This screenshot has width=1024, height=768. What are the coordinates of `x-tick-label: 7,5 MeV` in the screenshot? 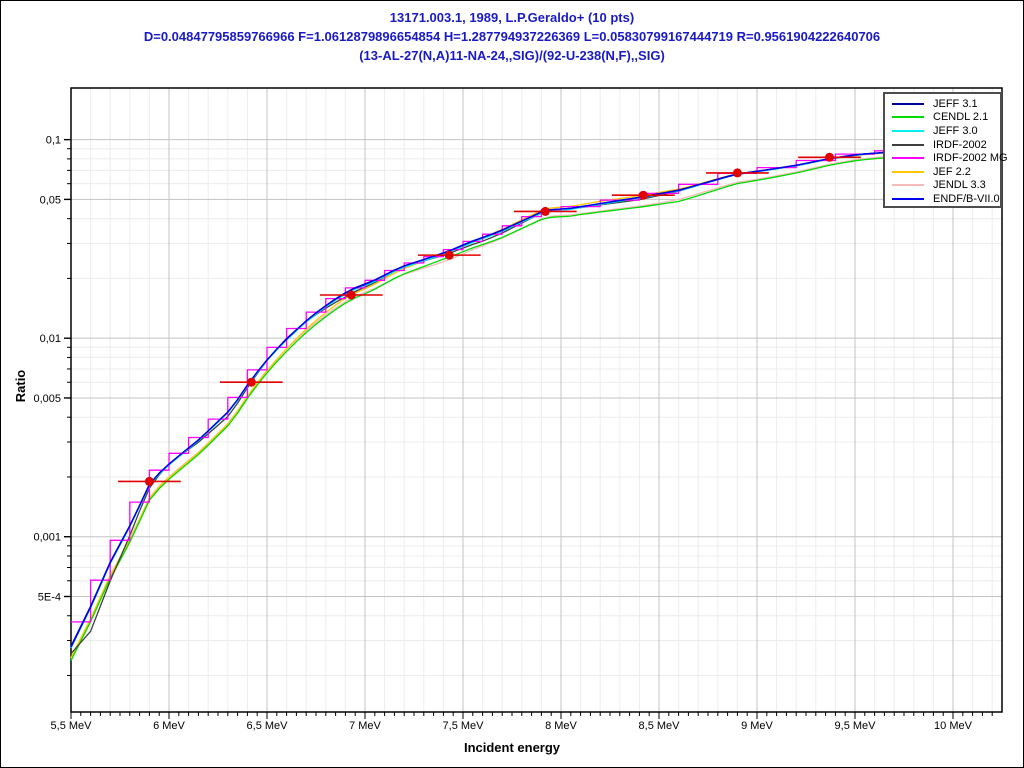 It's located at (464, 726).